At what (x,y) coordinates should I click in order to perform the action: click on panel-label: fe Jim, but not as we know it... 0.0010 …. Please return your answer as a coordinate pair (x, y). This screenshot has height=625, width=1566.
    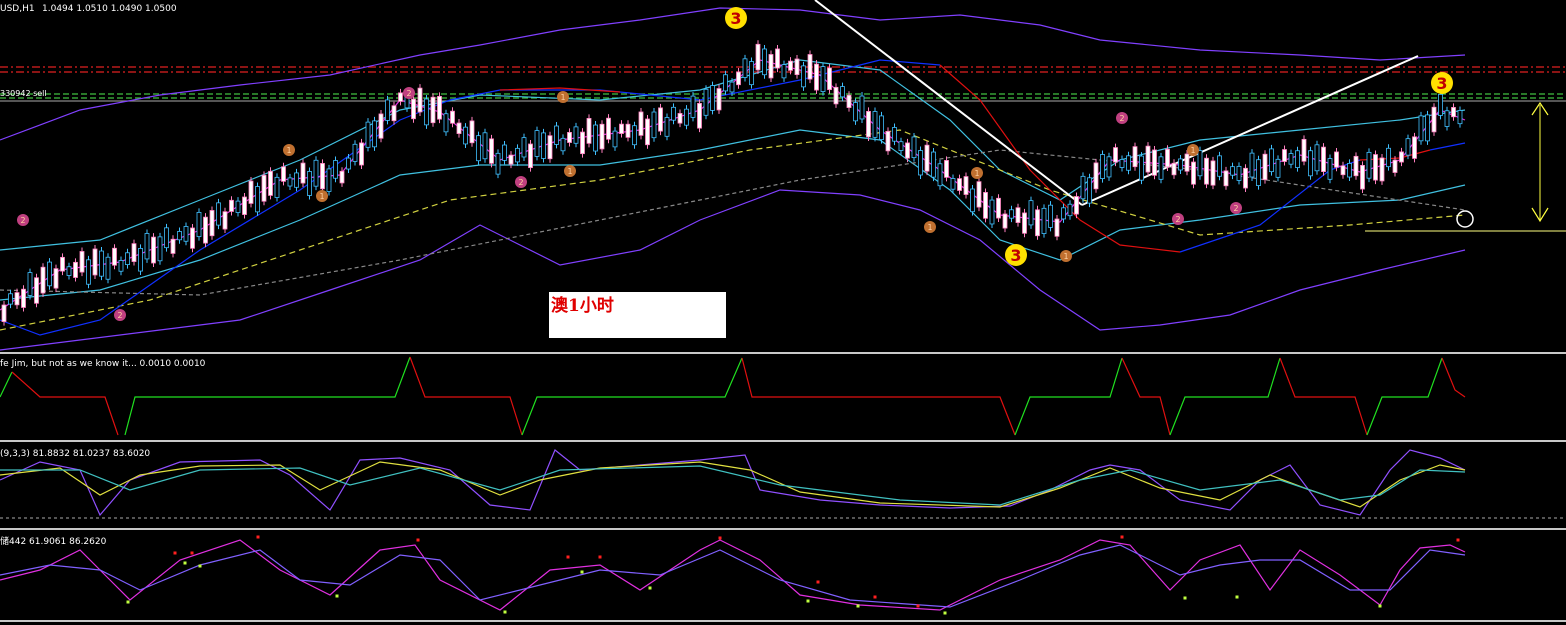
    Looking at the image, I should click on (103, 364).